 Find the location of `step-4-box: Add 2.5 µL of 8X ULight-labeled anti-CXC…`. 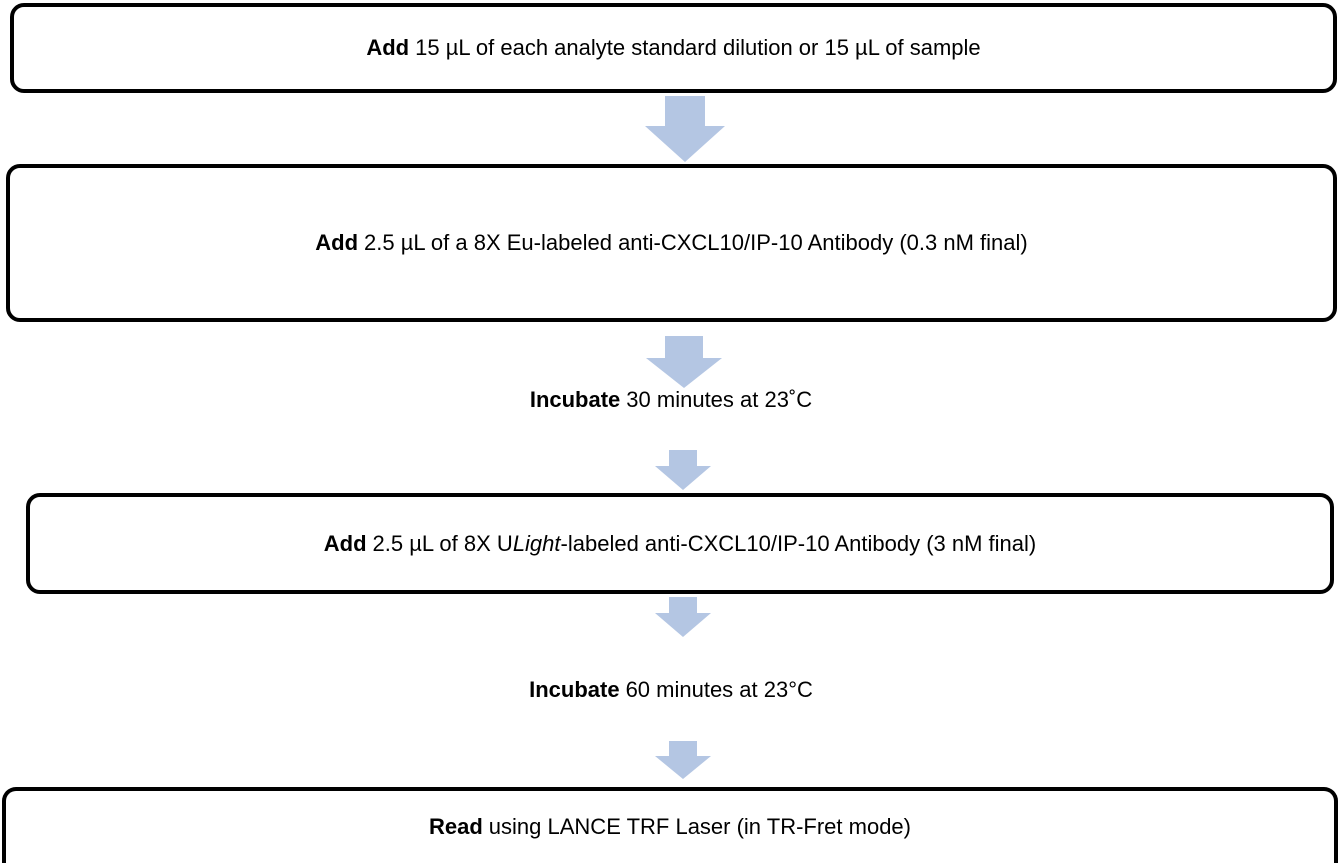

step-4-box: Add 2.5 µL of 8X ULight-labeled anti-CXC… is located at coordinates (680, 543).